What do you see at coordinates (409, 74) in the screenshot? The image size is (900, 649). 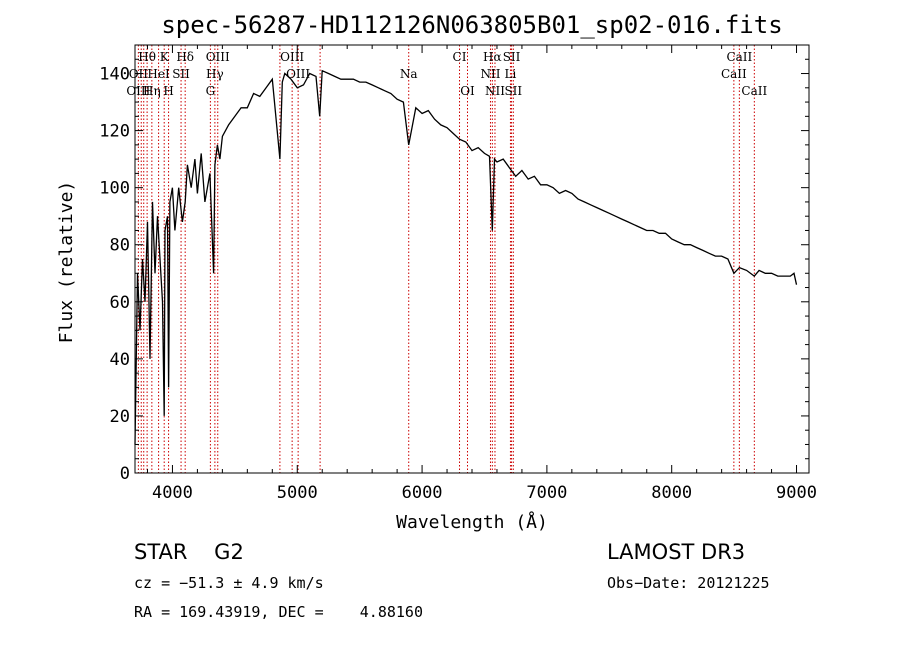 I see `spectral-line-label: Na` at bounding box center [409, 74].